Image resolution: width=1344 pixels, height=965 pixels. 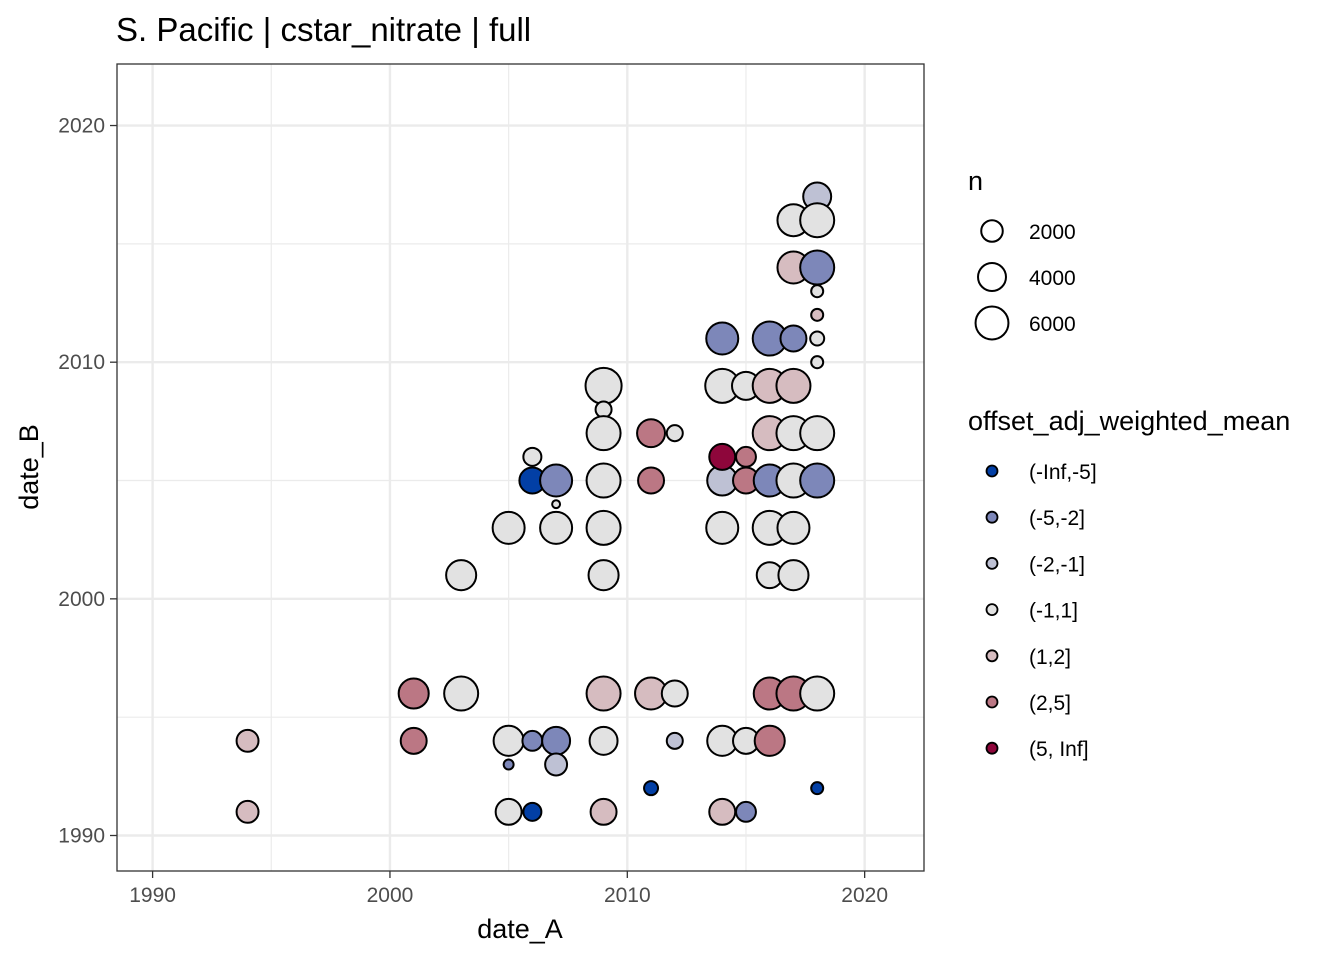 What do you see at coordinates (1057, 564) in the screenshot?
I see `color-legend-label: (-2,-1]` at bounding box center [1057, 564].